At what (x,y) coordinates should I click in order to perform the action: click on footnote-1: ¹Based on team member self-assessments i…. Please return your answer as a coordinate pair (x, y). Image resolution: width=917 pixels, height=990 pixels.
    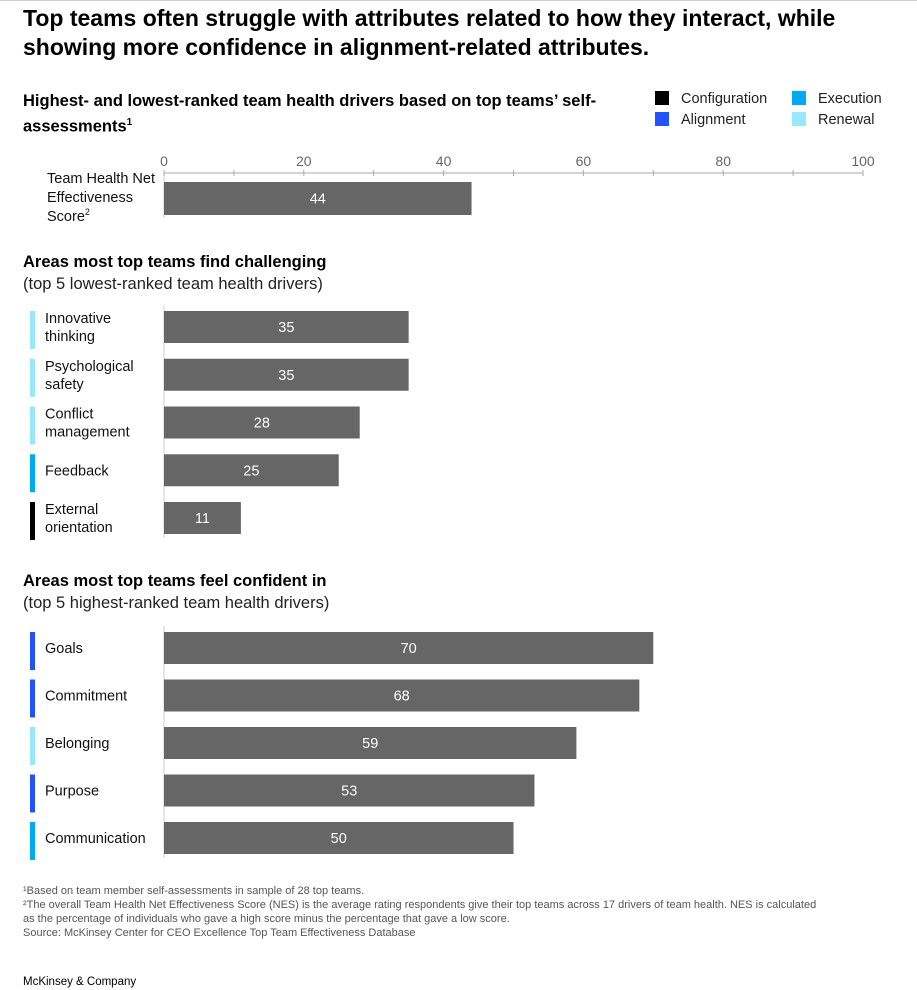
    Looking at the image, I should click on (194, 891).